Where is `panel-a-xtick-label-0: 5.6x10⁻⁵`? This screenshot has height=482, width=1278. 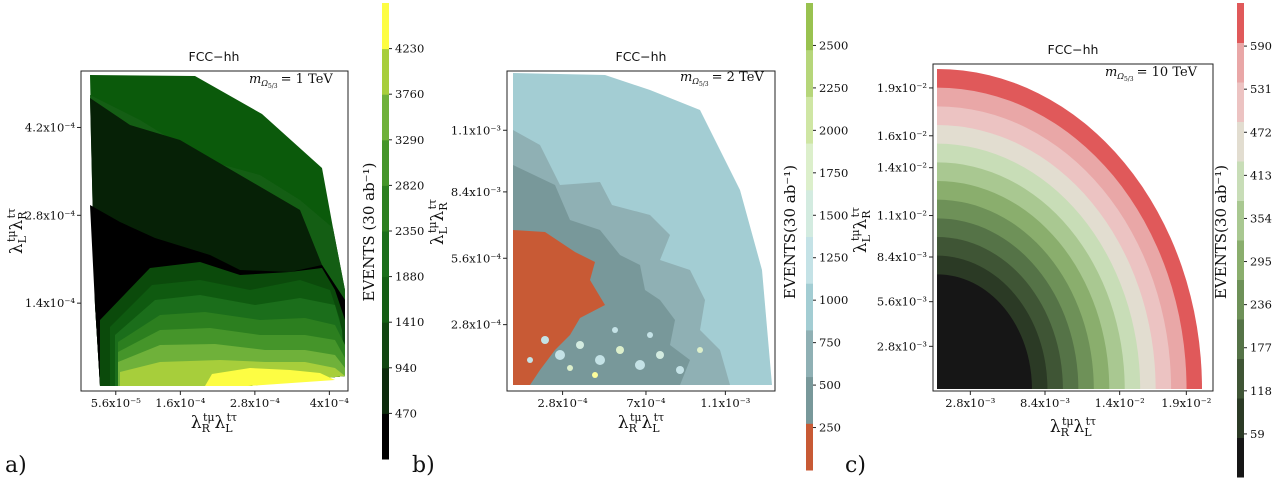 panel-a-xtick-label-0: 5.6x10⁻⁵ is located at coordinates (116, 403).